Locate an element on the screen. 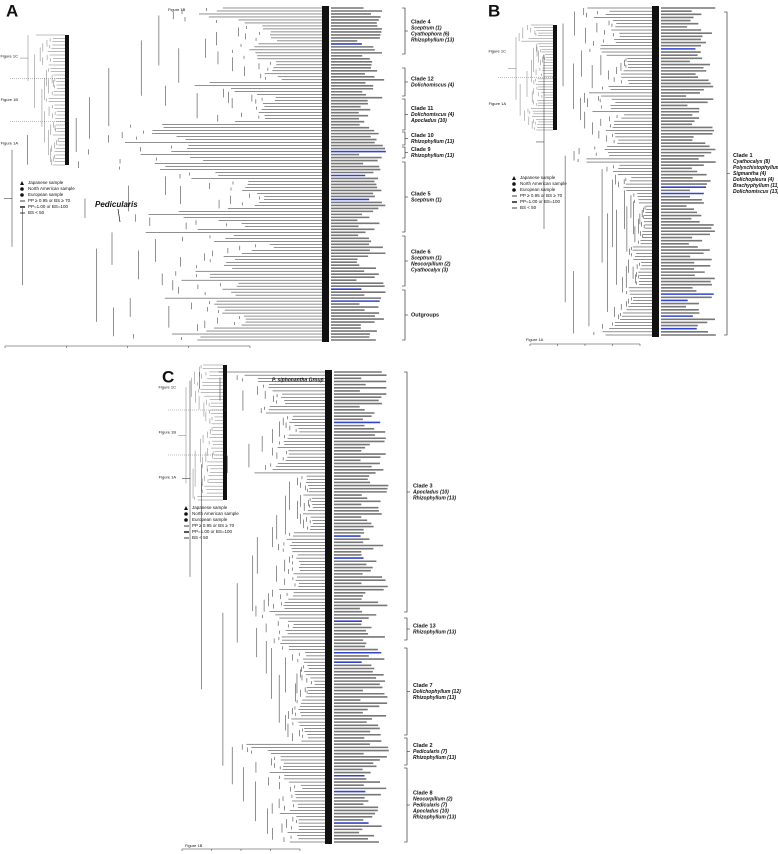 The image size is (778, 854). clade-name: Clade 8 is located at coordinates (423, 793).